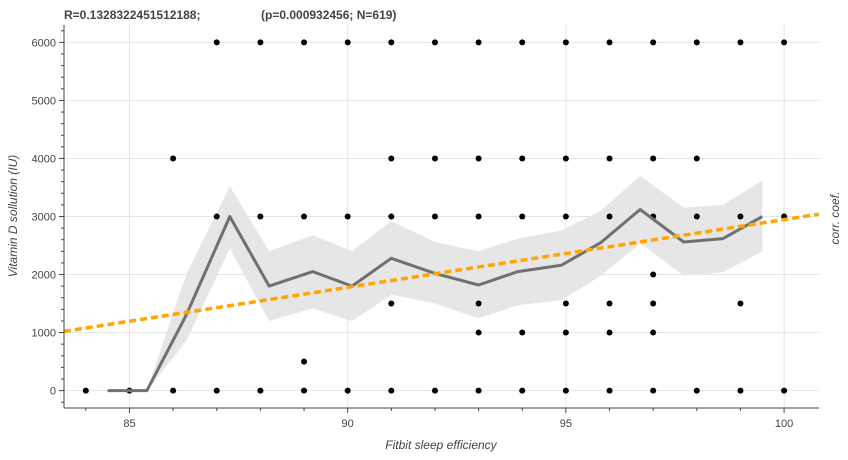 This screenshot has height=460, width=848. I want to click on x-tick-label: 85, so click(129, 424).